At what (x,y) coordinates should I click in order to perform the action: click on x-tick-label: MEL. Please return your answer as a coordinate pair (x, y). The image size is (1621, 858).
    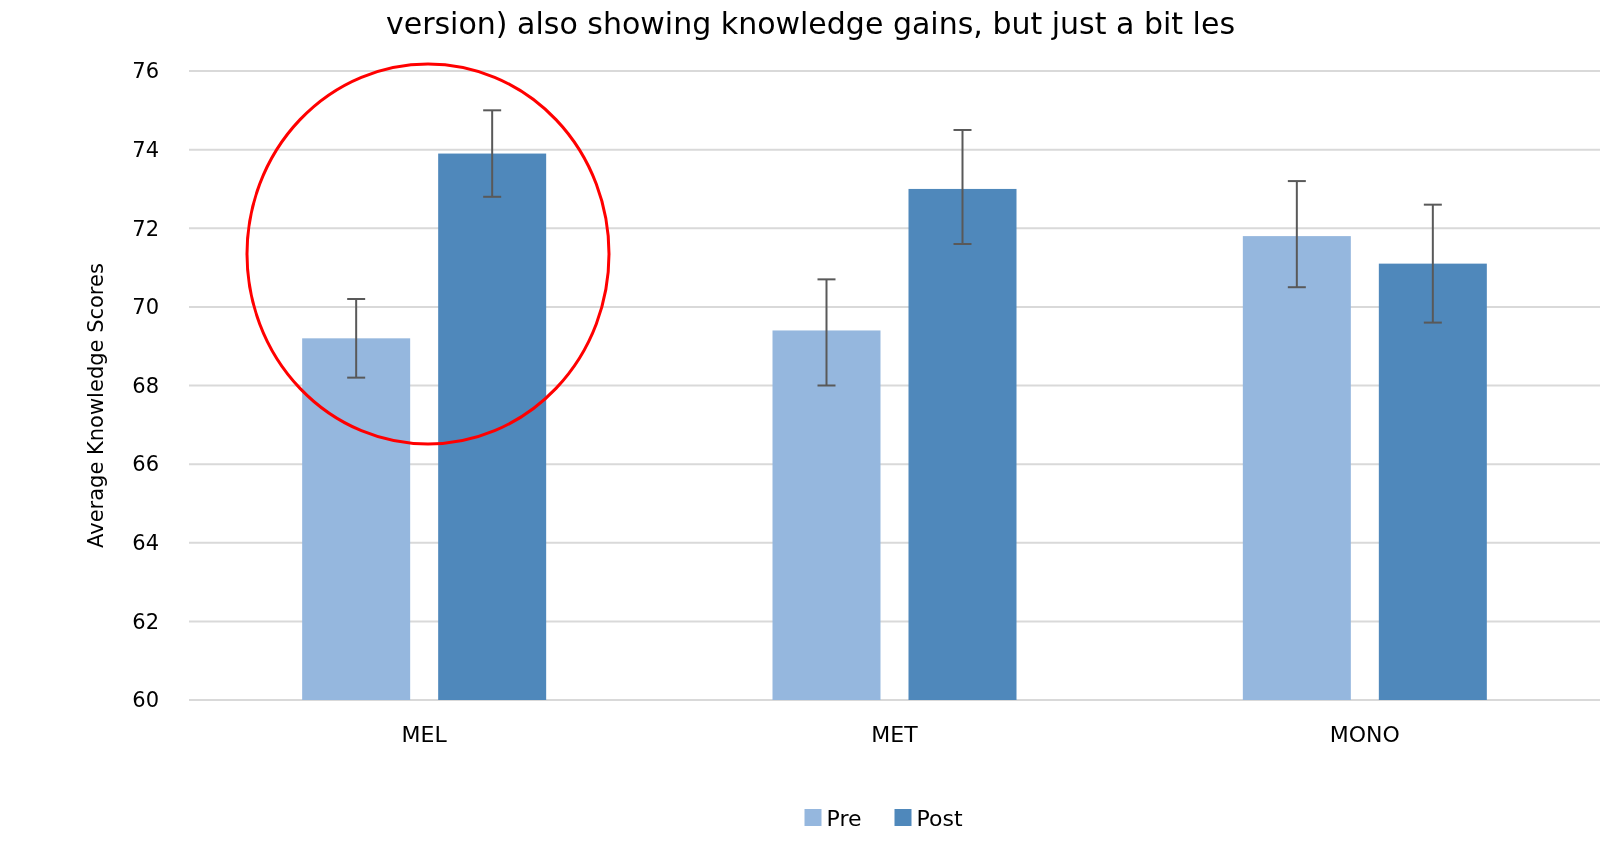
    Looking at the image, I should click on (424, 734).